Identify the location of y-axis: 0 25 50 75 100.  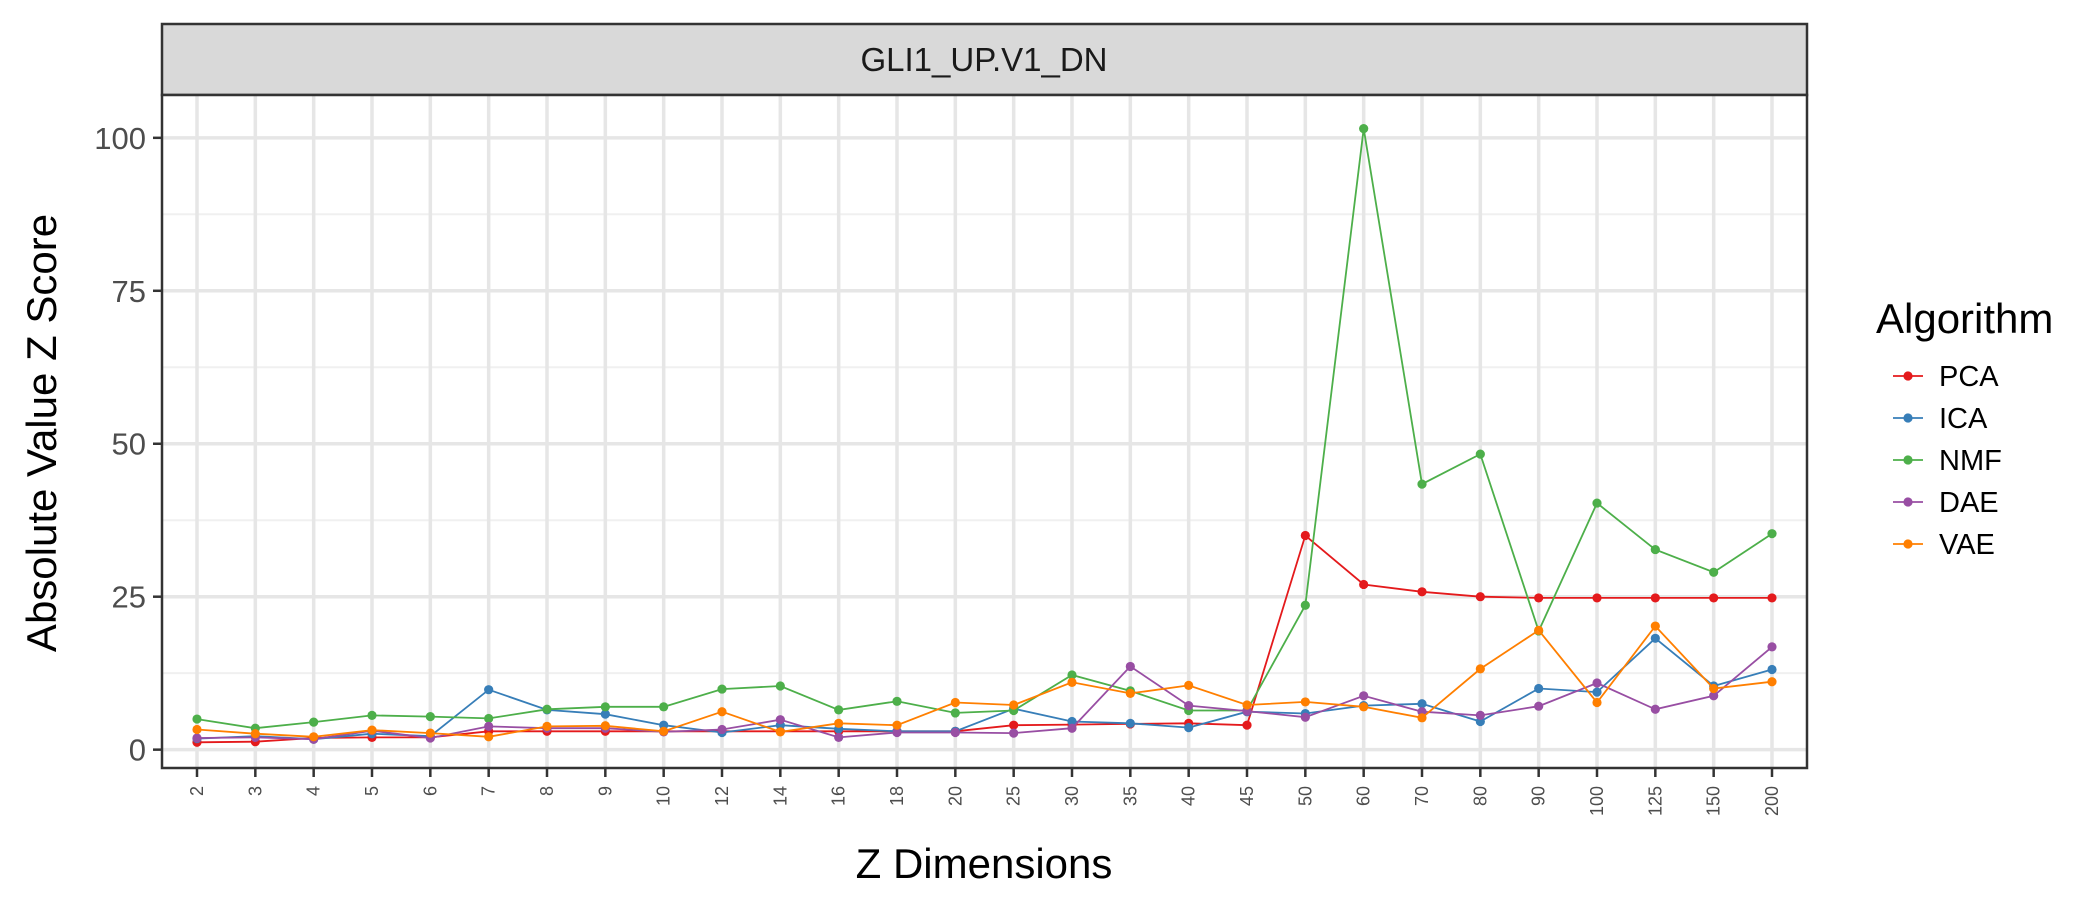
(128, 444).